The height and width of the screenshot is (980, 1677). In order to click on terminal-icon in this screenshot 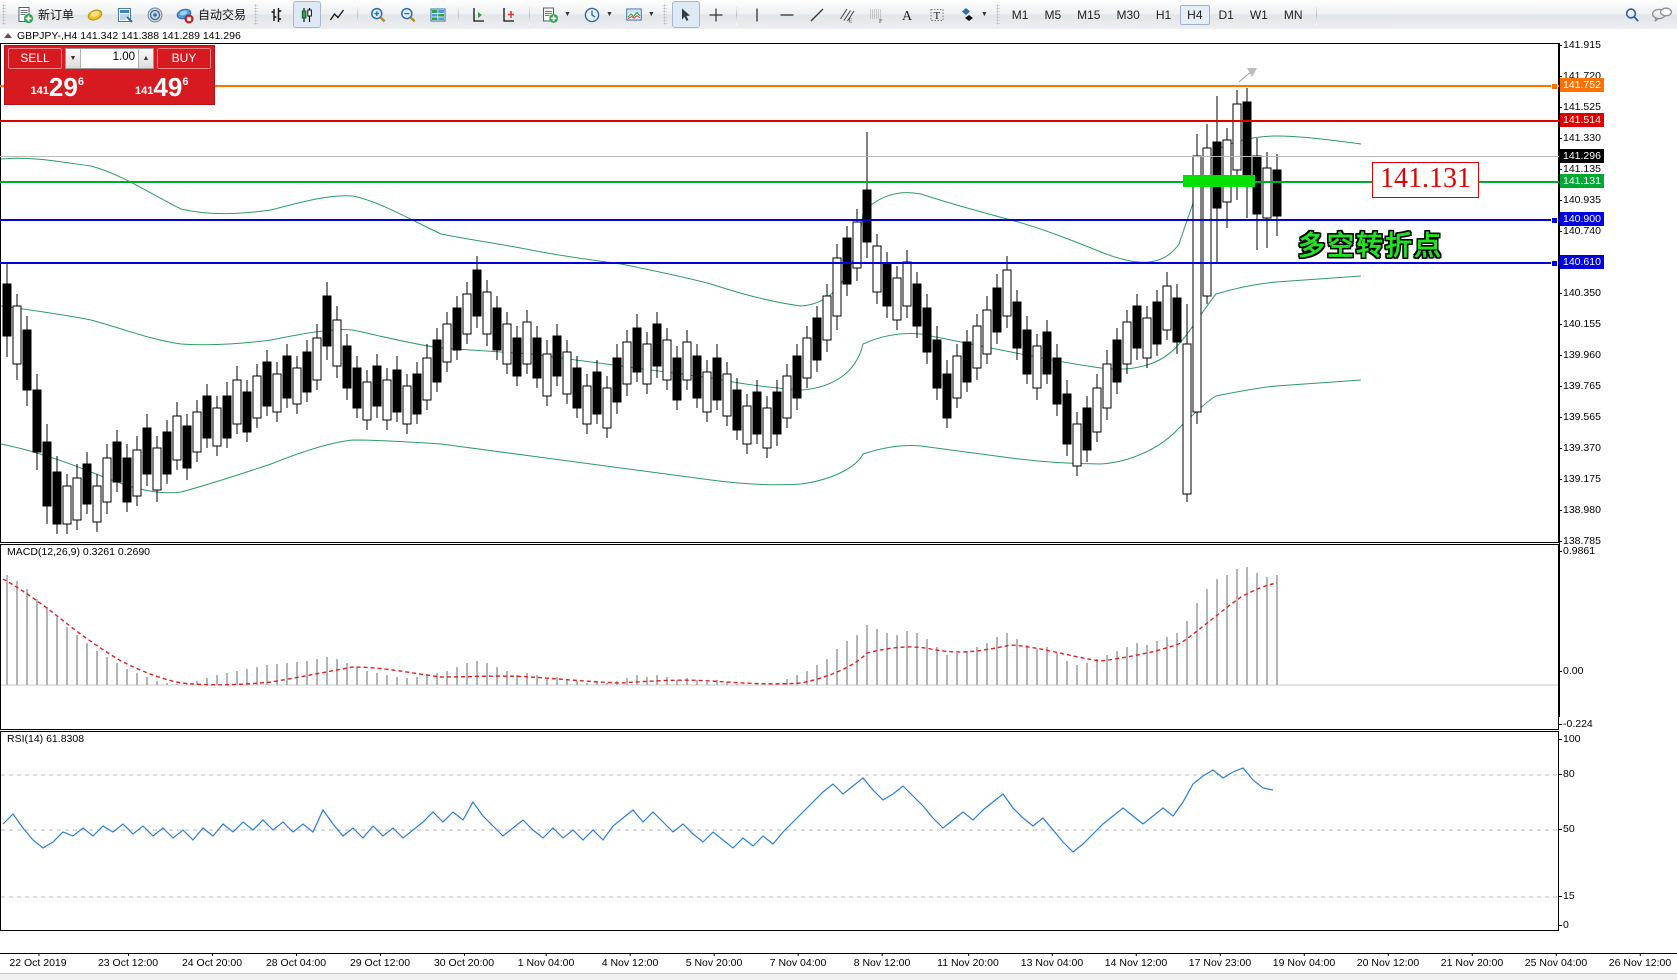, I will do `click(125, 15)`.